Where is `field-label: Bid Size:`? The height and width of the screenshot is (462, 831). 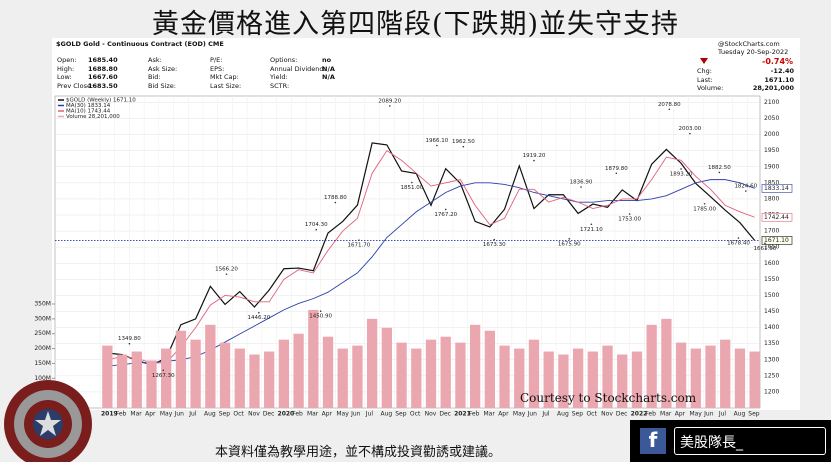
field-label: Bid Size: is located at coordinates (162, 85).